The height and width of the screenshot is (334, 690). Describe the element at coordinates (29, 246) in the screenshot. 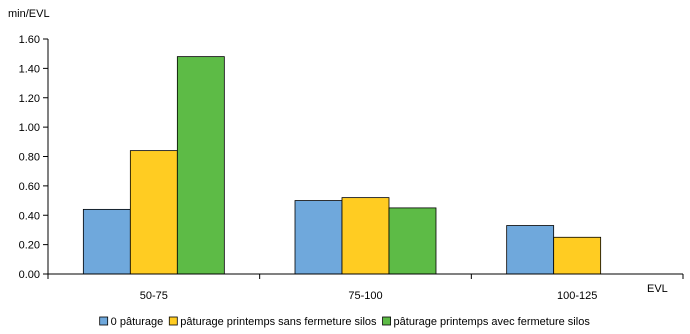

I see `y-tick-label: 0.20` at that location.